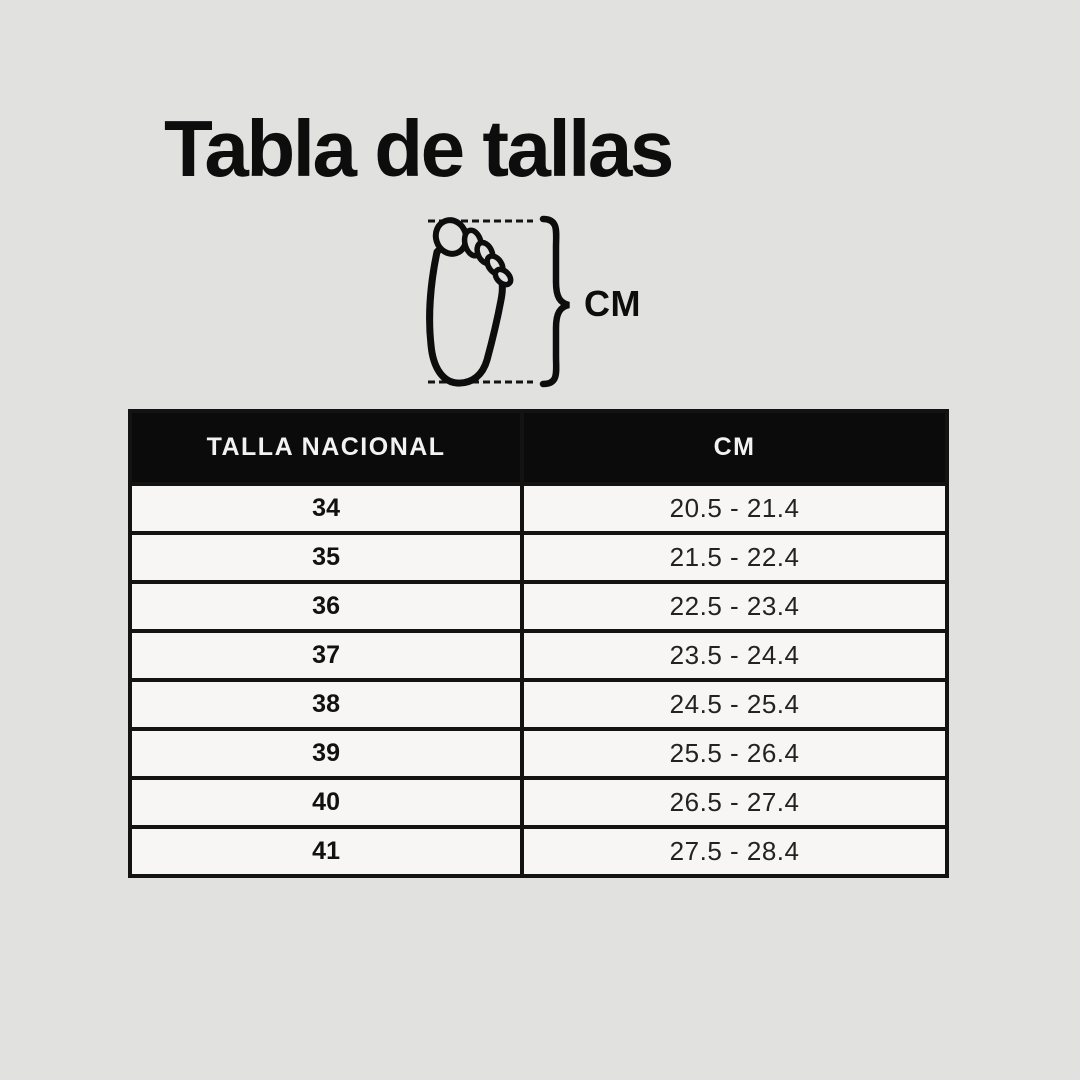 Image resolution: width=1080 pixels, height=1080 pixels. I want to click on cm-cell: 25.5 - 26.4, so click(734, 753).